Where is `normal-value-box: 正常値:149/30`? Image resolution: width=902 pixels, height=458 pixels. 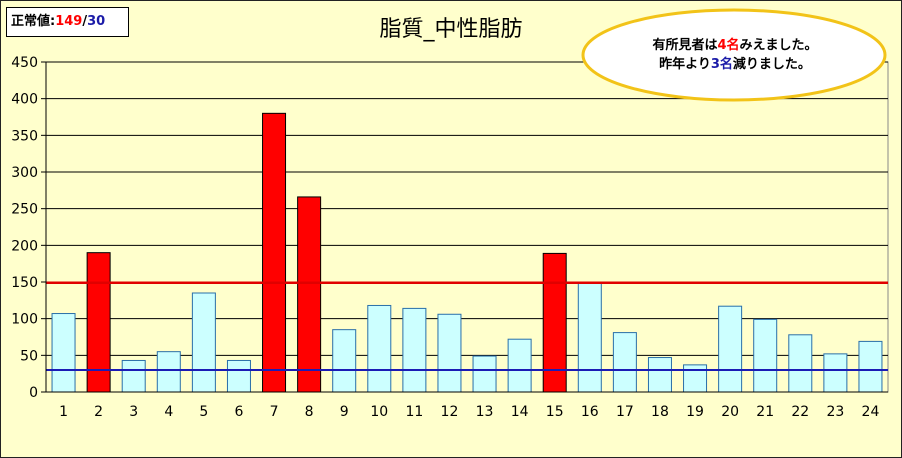
normal-value-box: 正常値:149/30 is located at coordinates (67, 22).